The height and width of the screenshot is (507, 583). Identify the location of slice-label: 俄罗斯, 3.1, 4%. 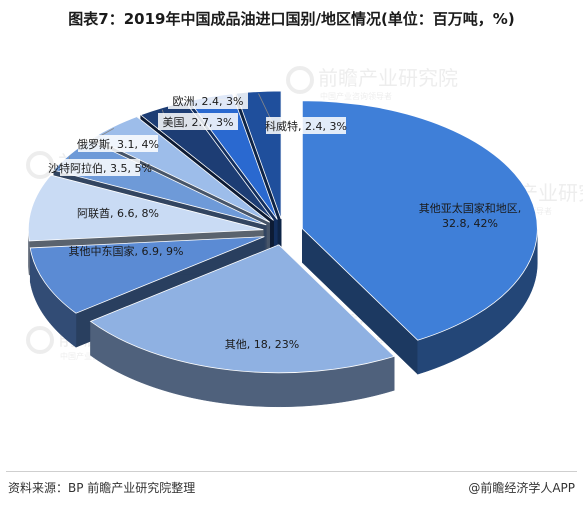
(118, 140).